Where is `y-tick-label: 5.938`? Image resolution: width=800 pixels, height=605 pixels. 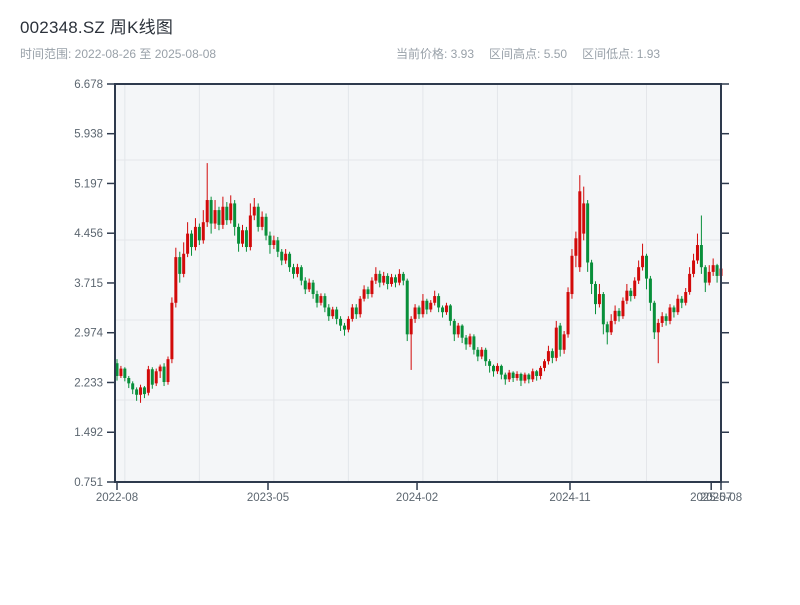 y-tick-label: 5.938 is located at coordinates (88, 135).